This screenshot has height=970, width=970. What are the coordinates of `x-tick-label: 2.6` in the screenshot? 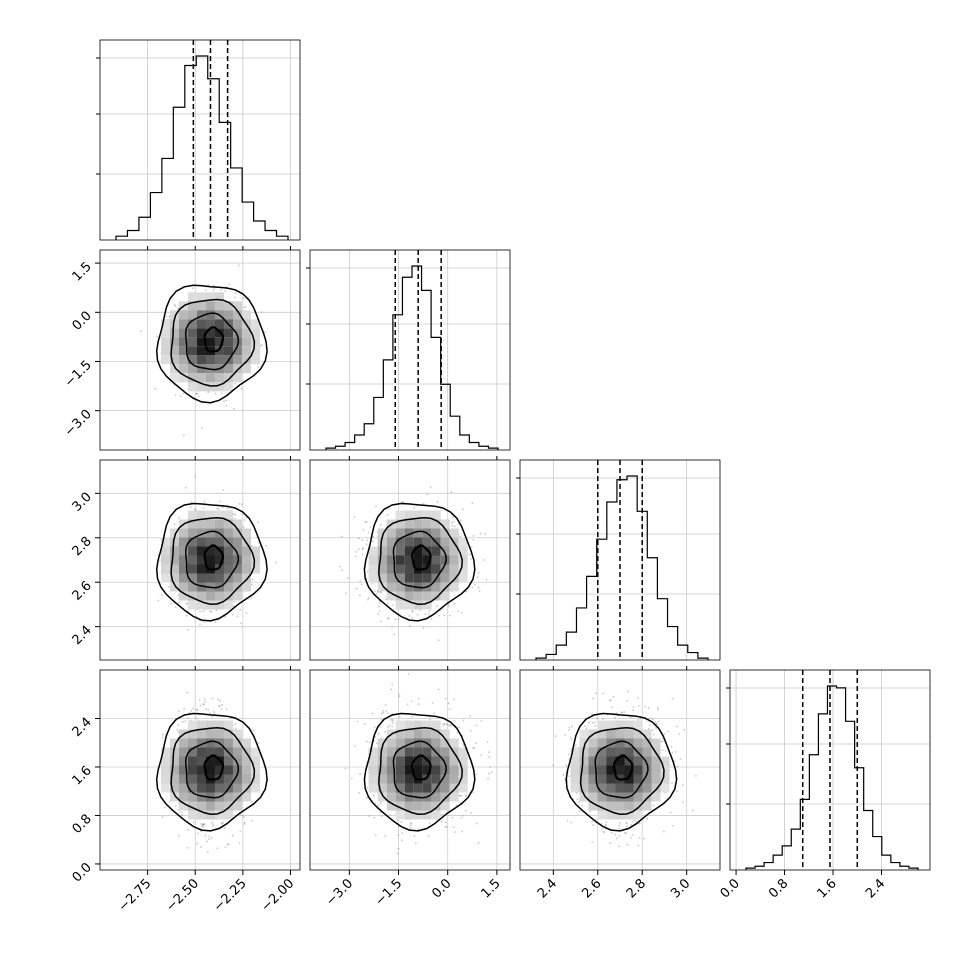 It's located at (591, 888).